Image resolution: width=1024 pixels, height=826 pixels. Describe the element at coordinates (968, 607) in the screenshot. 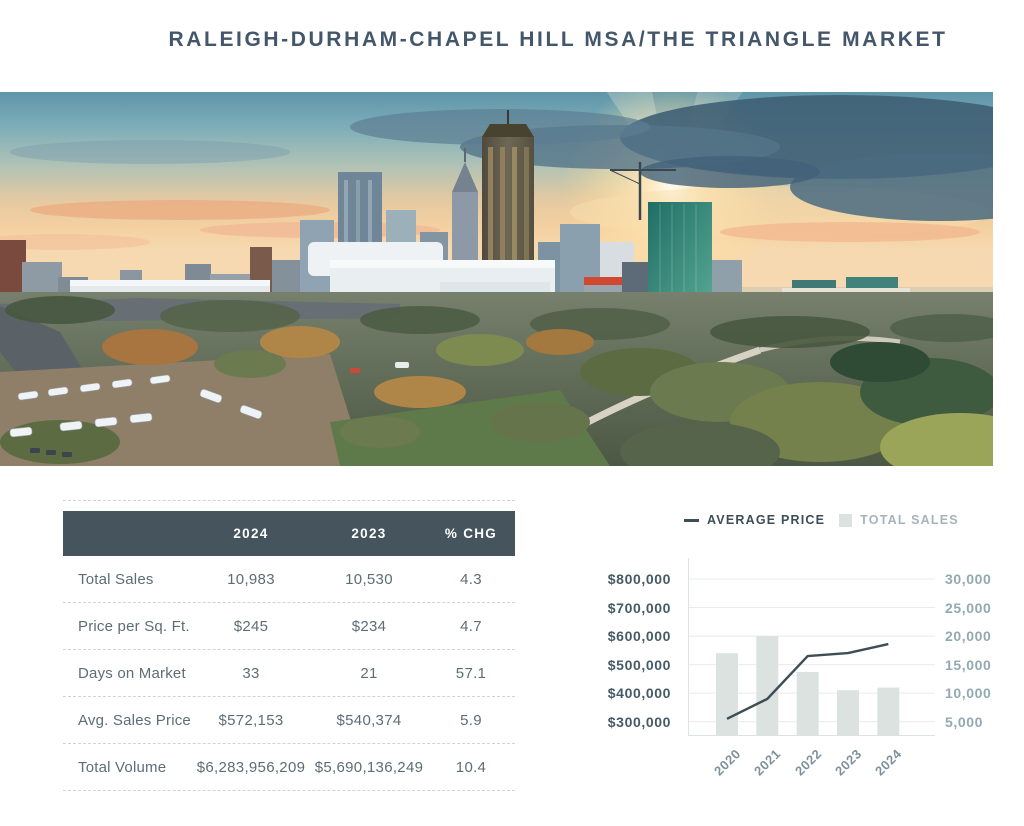

I see `right-axis-tick: 25,000` at that location.